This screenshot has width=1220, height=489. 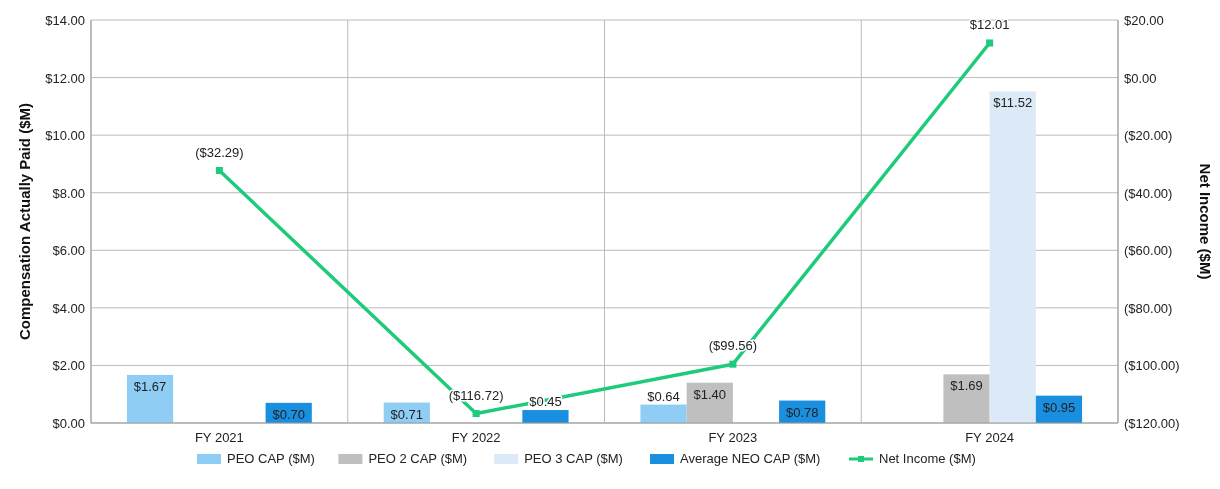 What do you see at coordinates (68, 193) in the screenshot?
I see `y-tick-label: $8.00` at bounding box center [68, 193].